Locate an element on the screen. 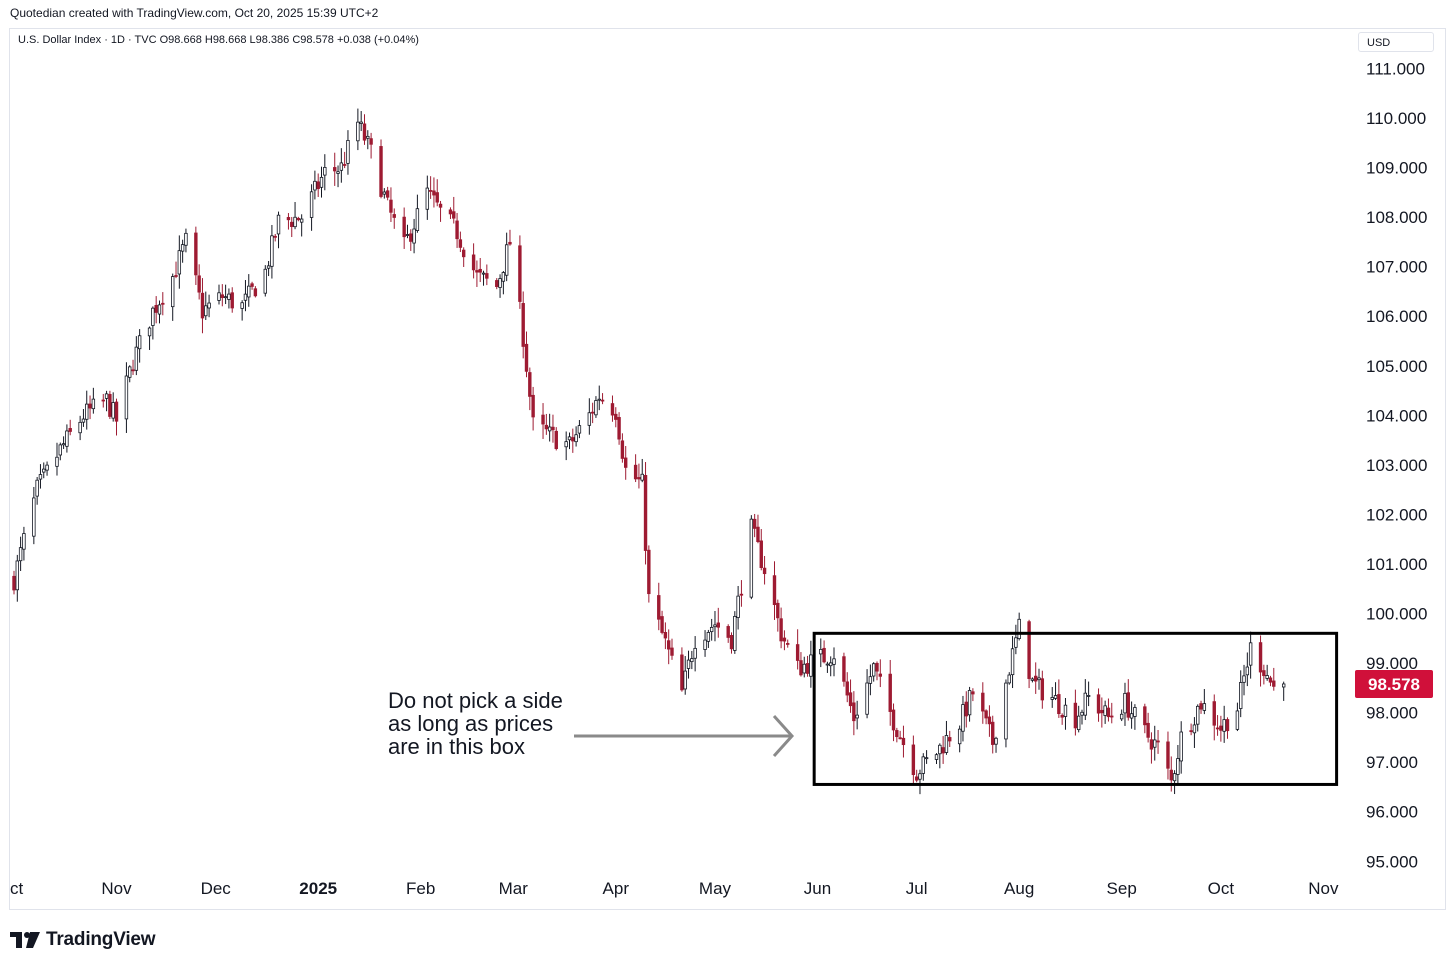 This screenshot has height=969, width=1456. tradingview-logo: TradingView is located at coordinates (83, 940).